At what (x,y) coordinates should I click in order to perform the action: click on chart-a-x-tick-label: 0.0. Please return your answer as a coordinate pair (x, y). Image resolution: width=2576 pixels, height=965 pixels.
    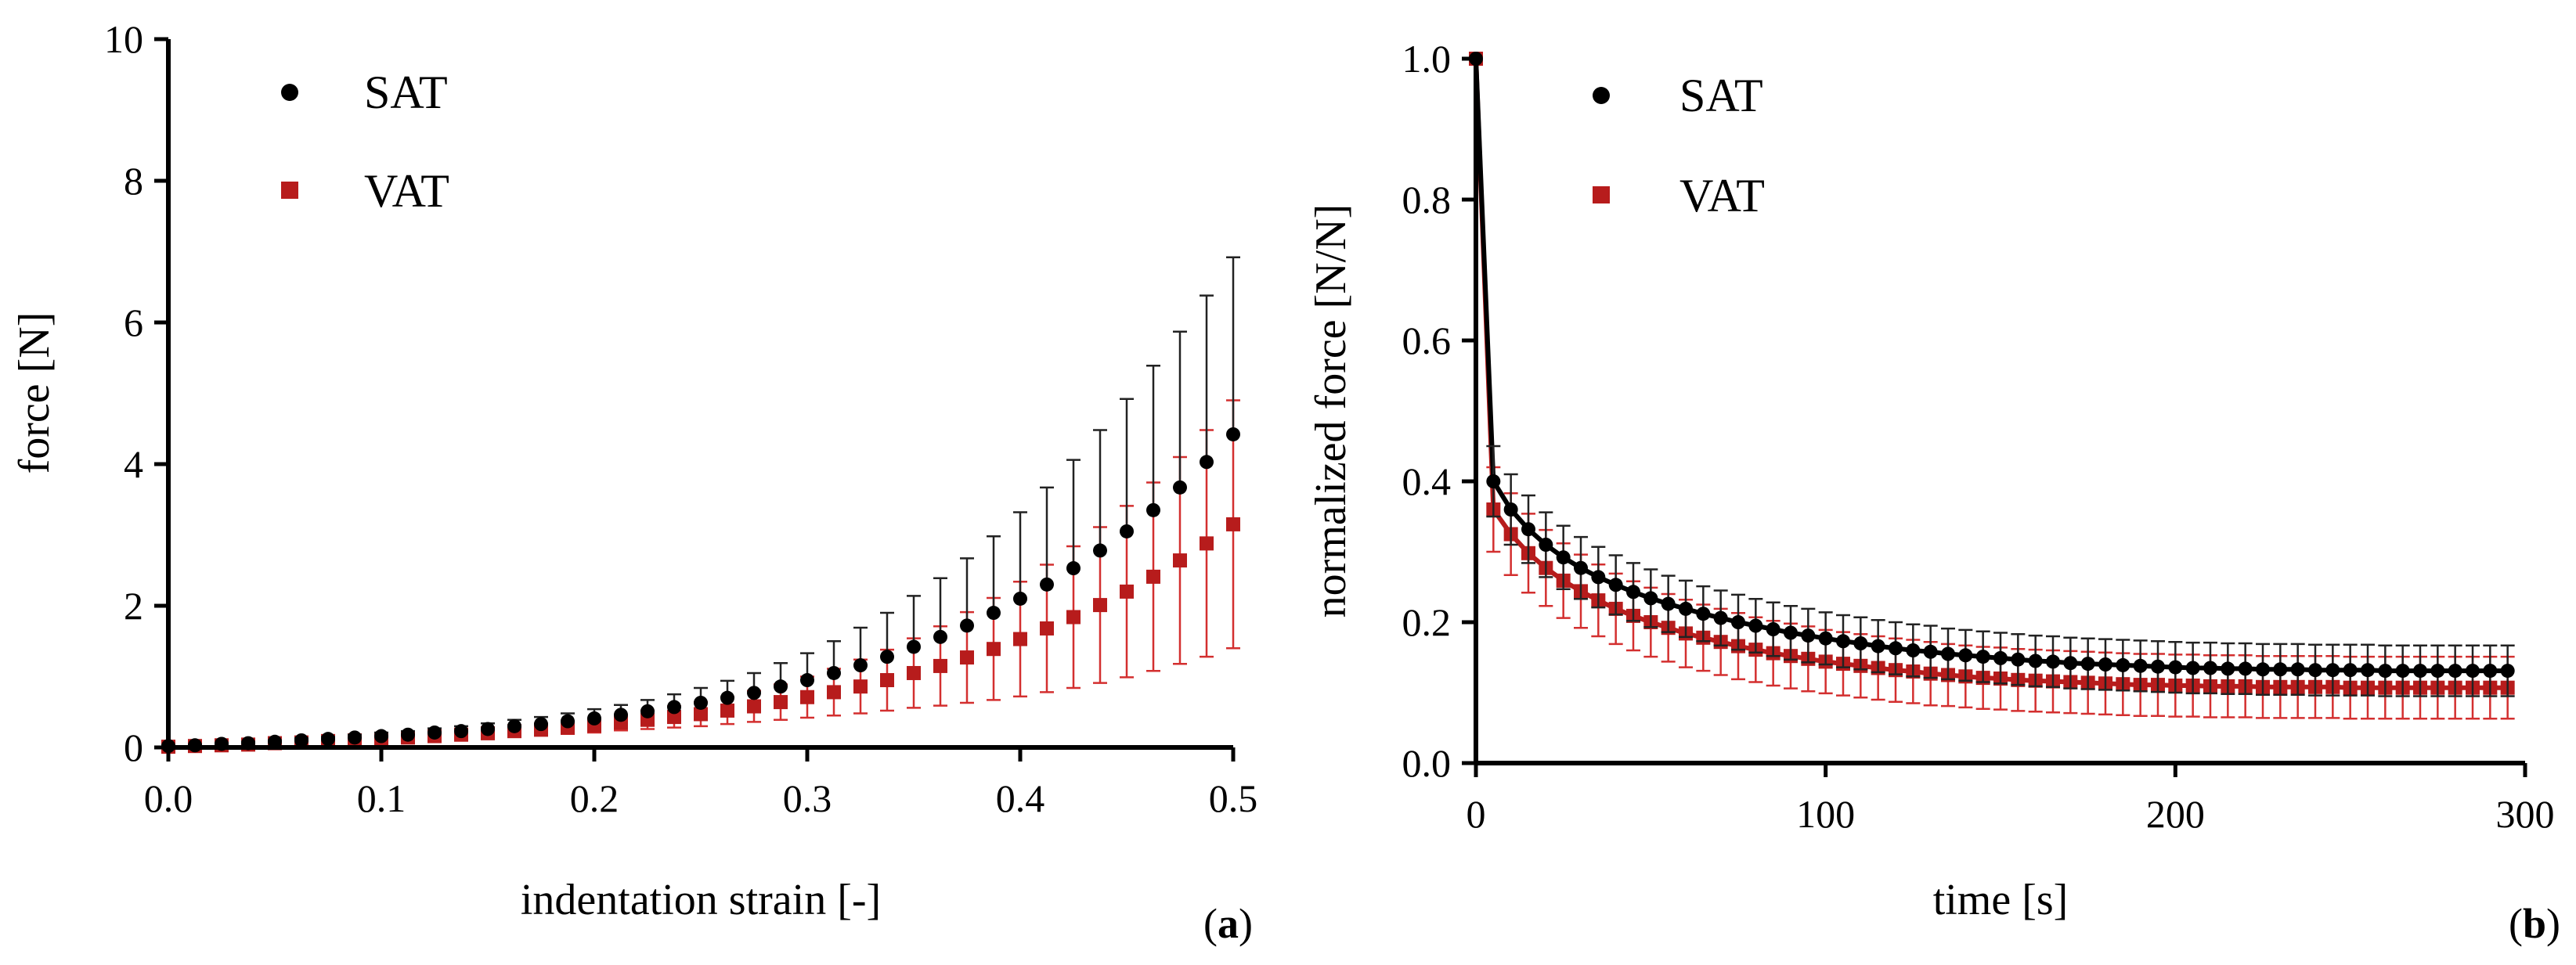
    Looking at the image, I should click on (168, 798).